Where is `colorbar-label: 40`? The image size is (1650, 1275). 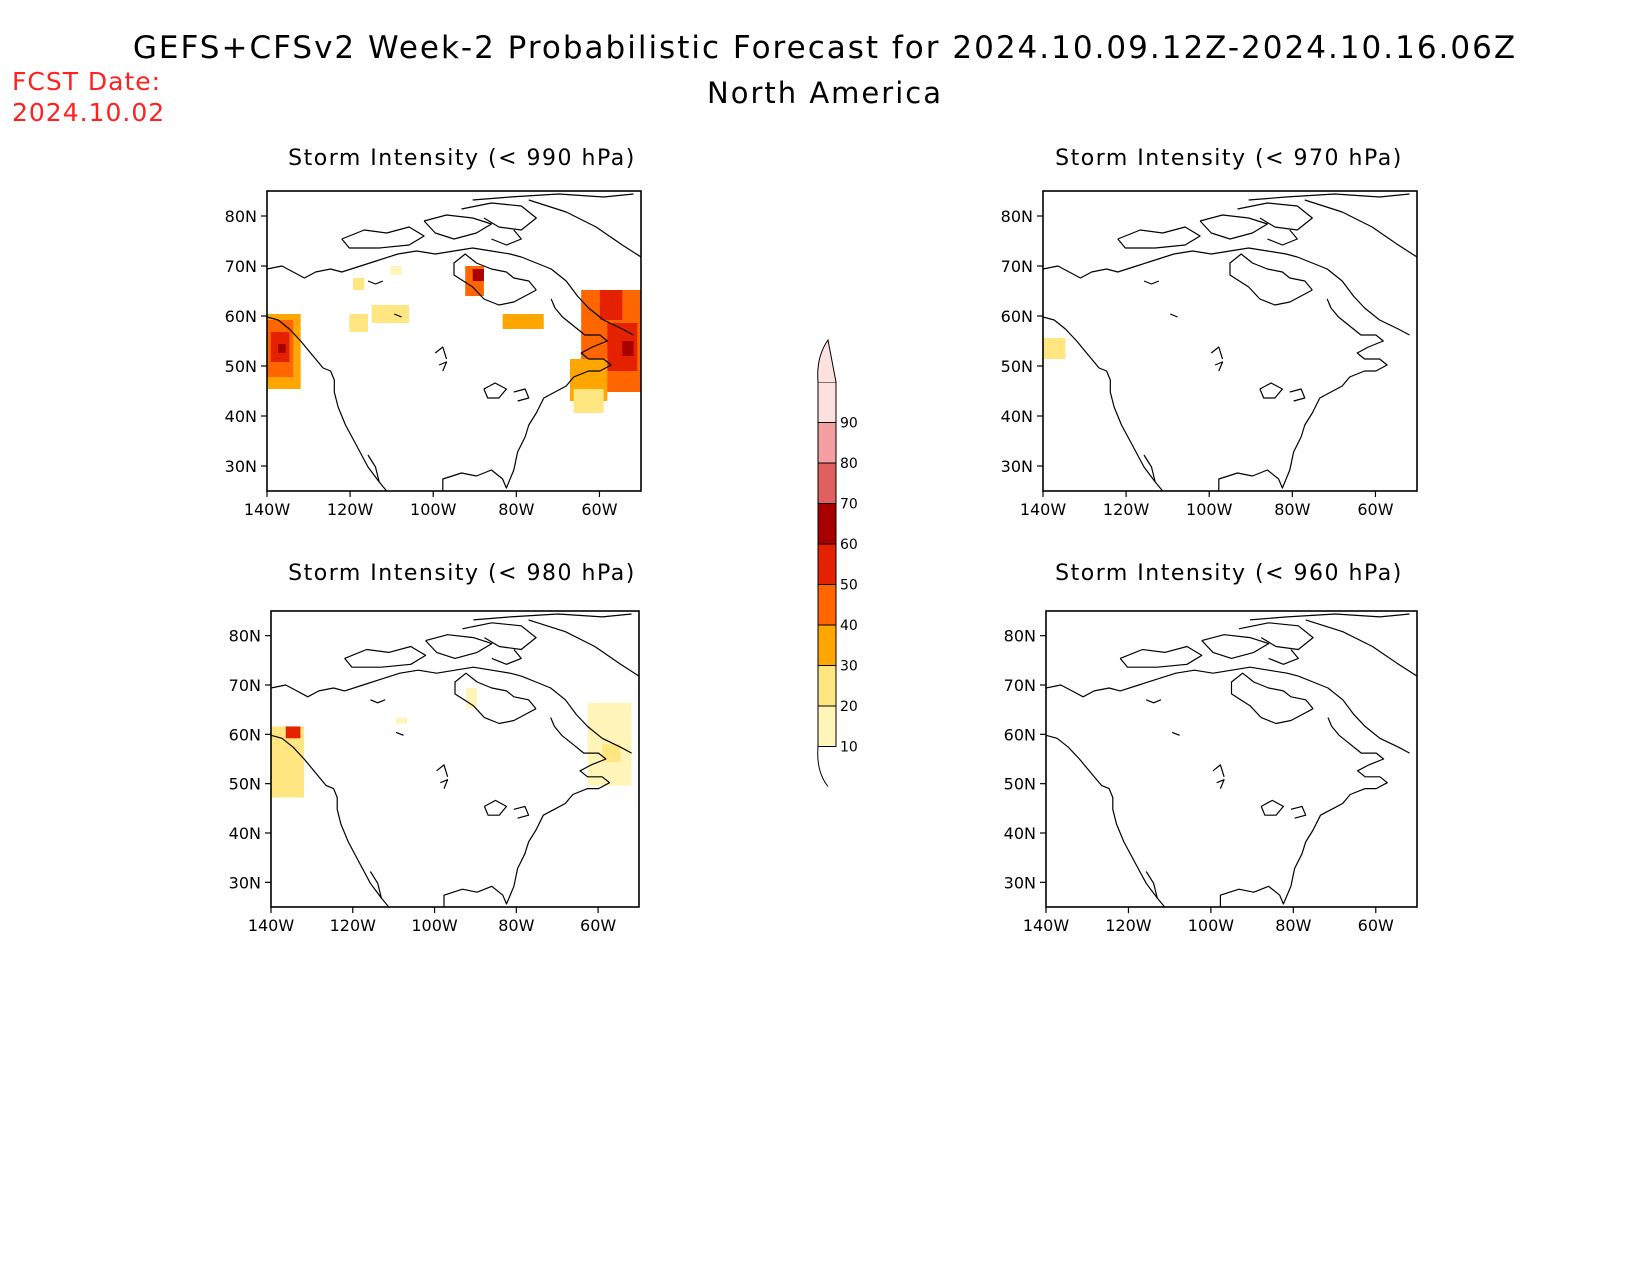
colorbar-label: 40 is located at coordinates (849, 626).